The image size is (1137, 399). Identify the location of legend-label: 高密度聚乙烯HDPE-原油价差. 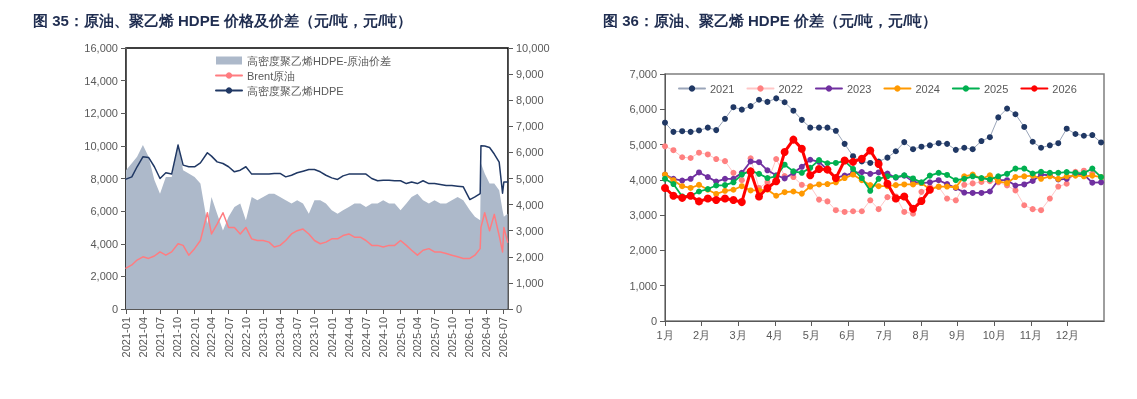
(319, 60).